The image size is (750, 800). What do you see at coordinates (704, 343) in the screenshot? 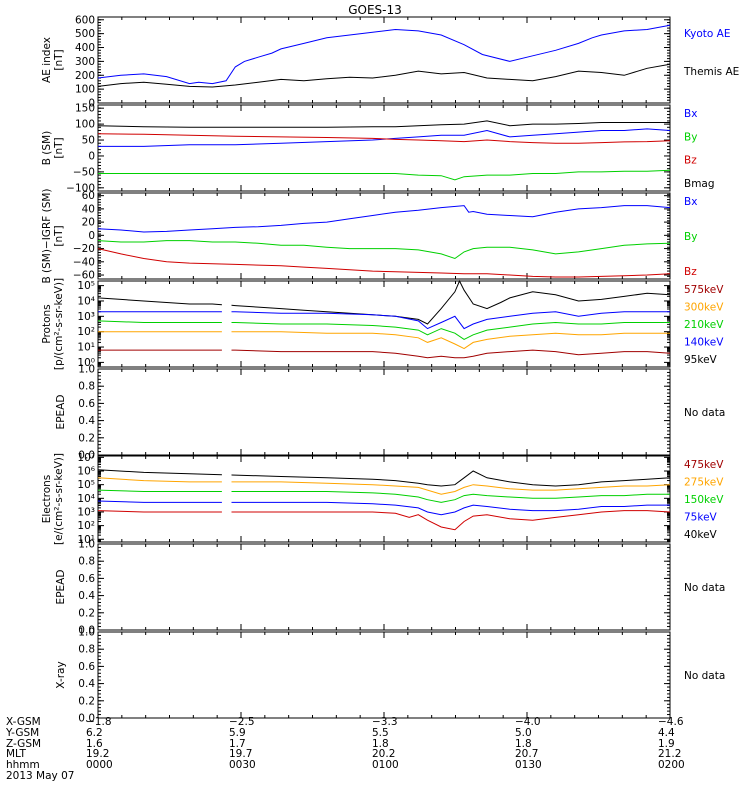
I see `legend-entry: 140keV` at bounding box center [704, 343].